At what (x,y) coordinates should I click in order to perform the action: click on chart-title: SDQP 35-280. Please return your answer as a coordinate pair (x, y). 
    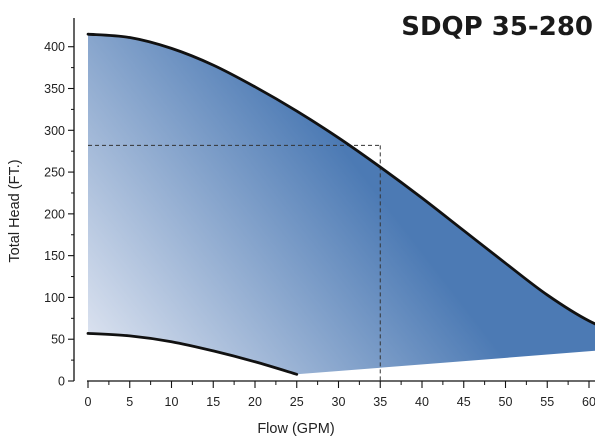
    Looking at the image, I should click on (497, 27).